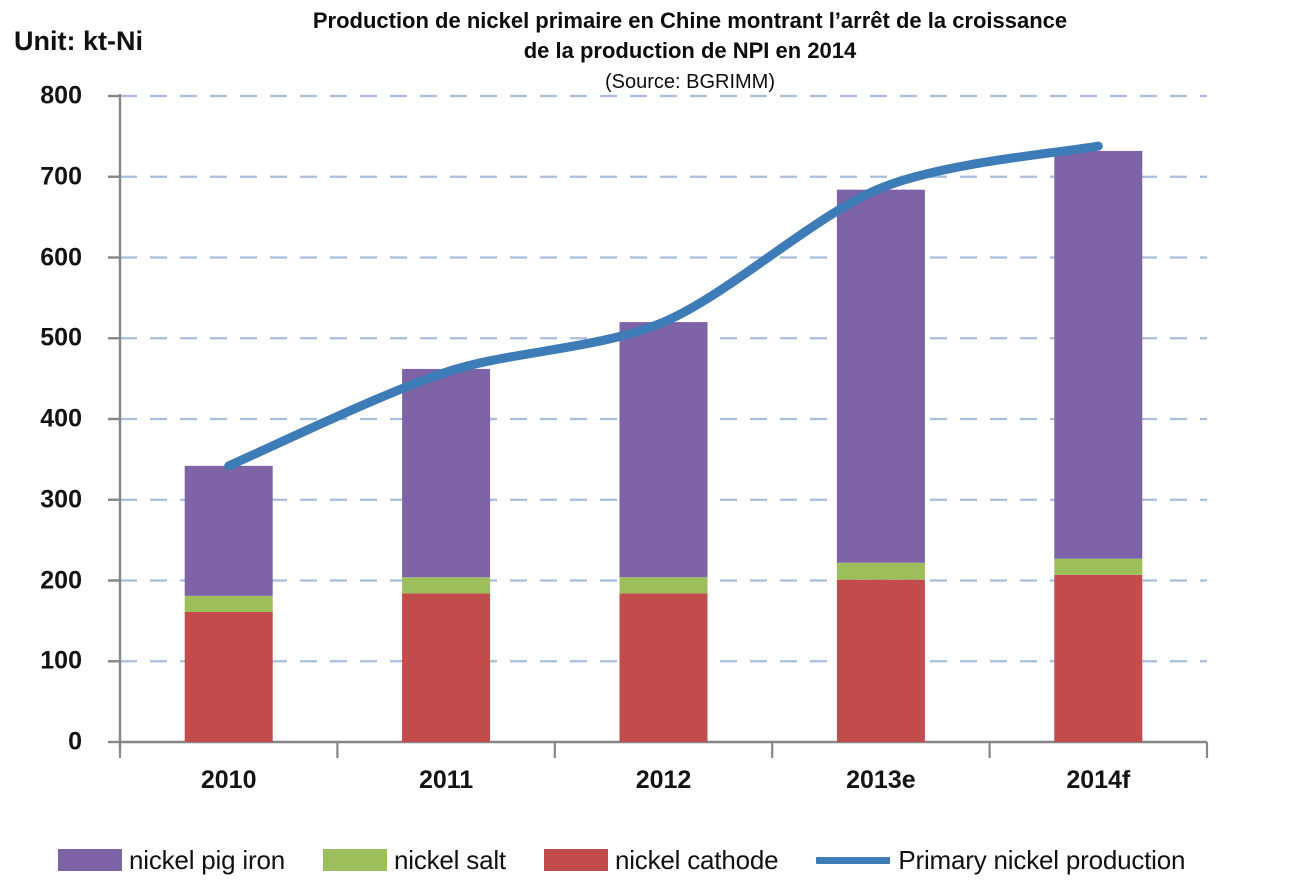 This screenshot has height=887, width=1304. Describe the element at coordinates (449, 859) in the screenshot. I see `legend-item-label: nickel salt` at that location.